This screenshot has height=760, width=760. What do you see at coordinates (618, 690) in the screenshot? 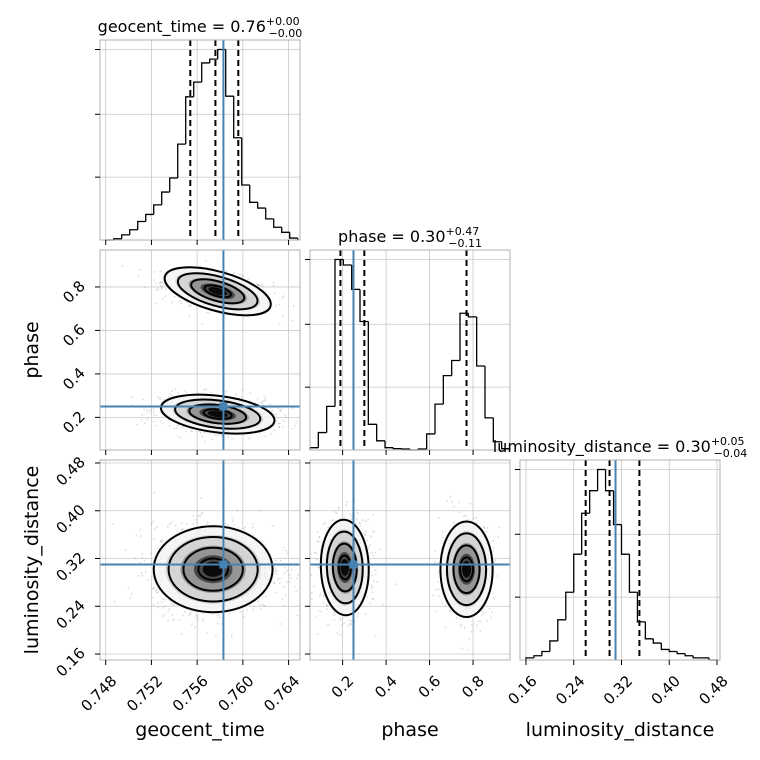
I see `x-tick-label: 0.32` at bounding box center [618, 690].